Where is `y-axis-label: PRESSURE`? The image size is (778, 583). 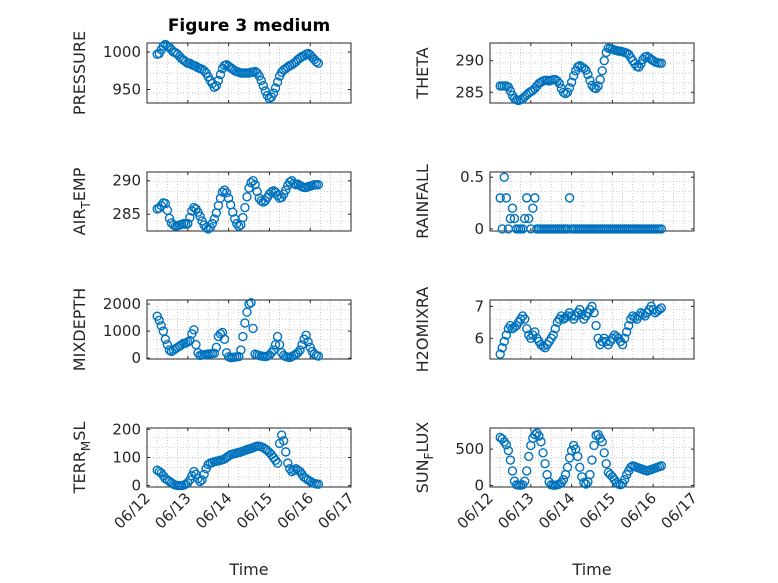
y-axis-label: PRESSURE is located at coordinates (79, 73).